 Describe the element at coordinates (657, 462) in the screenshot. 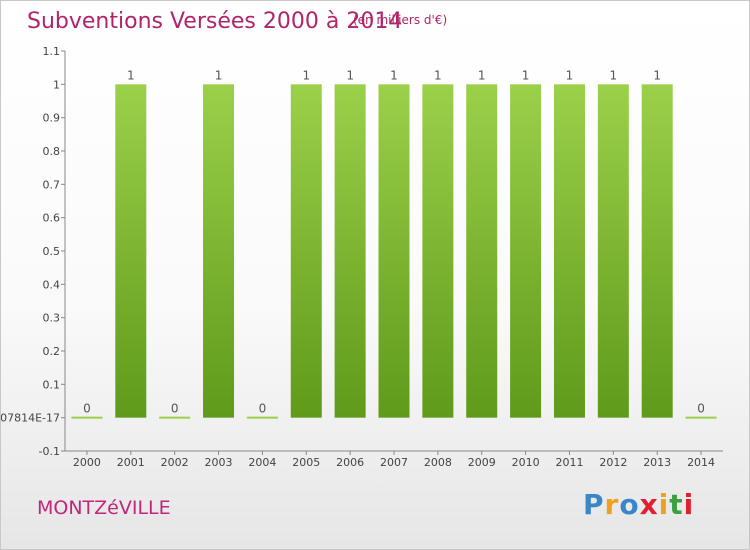

I see `x-tick-label: 2013` at that location.